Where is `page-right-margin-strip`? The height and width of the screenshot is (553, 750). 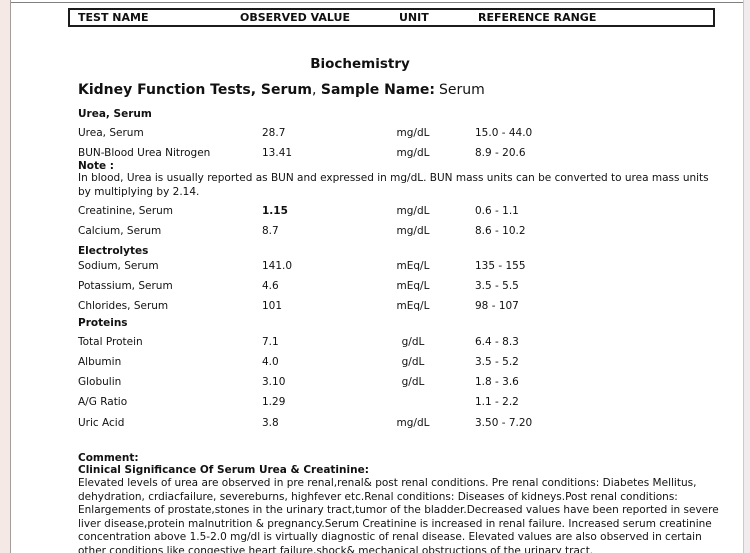
page-right-margin-strip is located at coordinates (747, 276).